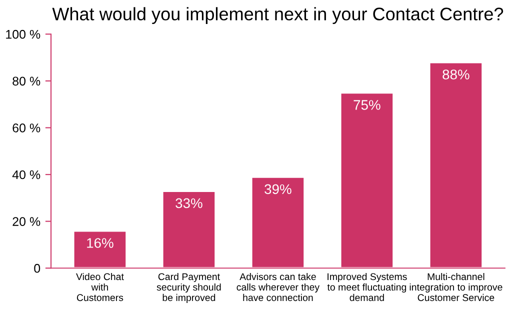  What do you see at coordinates (278, 189) in the screenshot?
I see `data-label: 39%` at bounding box center [278, 189].